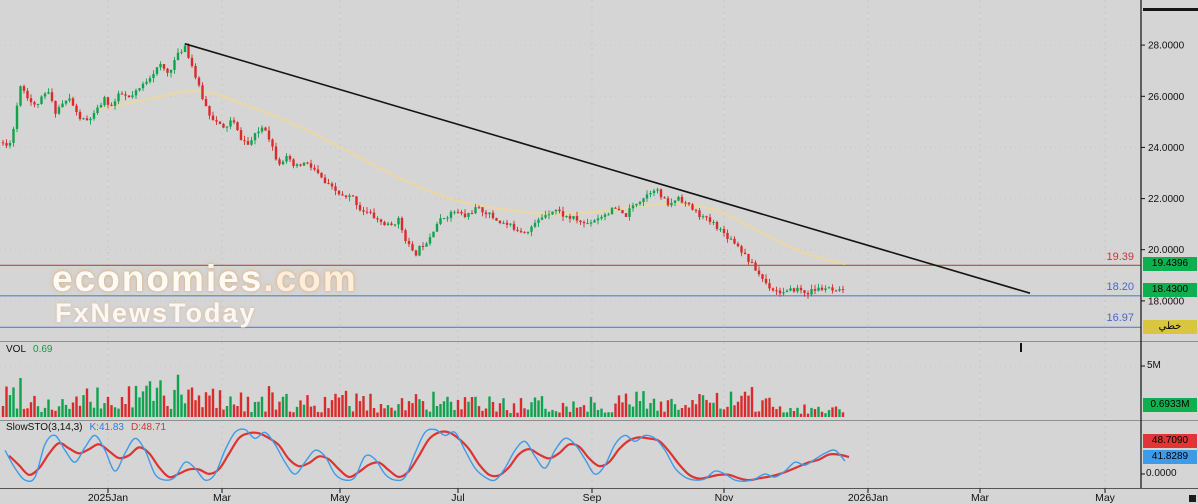 This screenshot has height=504, width=1198. Describe the element at coordinates (1154, 365) in the screenshot. I see `volume-axis-label: 5M` at that location.